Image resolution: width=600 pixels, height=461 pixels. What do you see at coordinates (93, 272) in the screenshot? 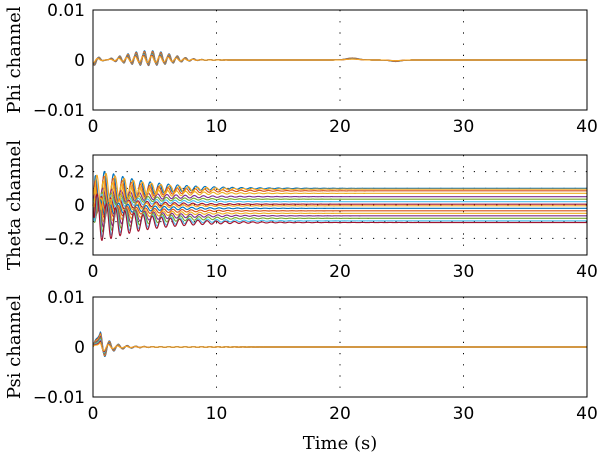
I see `theta-x-tick-0: 0` at bounding box center [93, 272].